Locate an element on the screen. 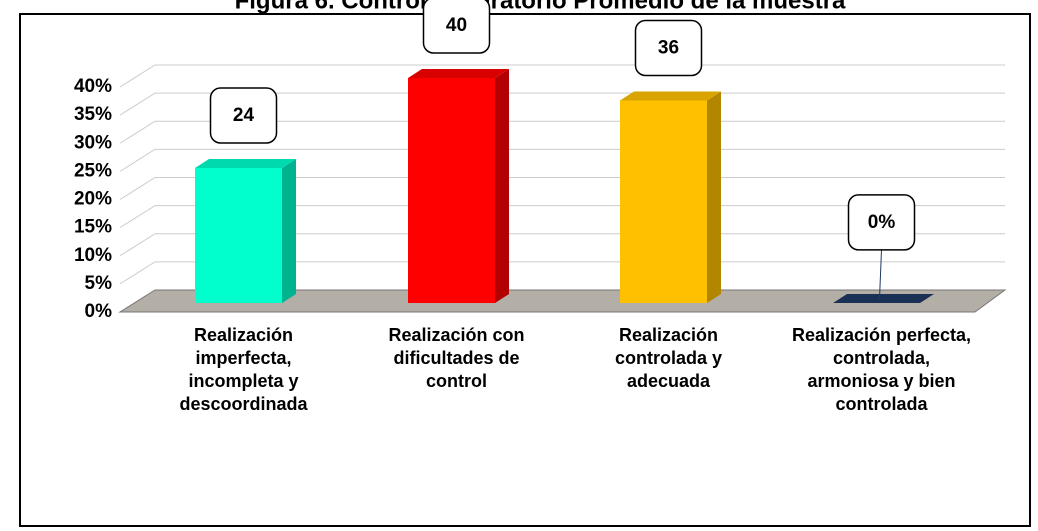 The image size is (1038, 531). y-tick-label: 10% is located at coordinates (93, 255).